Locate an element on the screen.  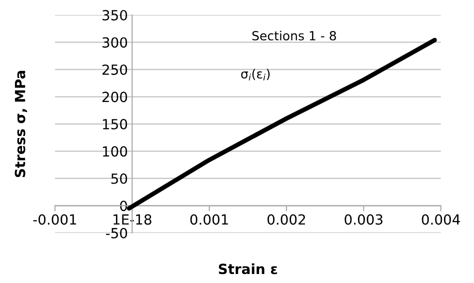
y-tick-label: 150 is located at coordinates (115, 124).